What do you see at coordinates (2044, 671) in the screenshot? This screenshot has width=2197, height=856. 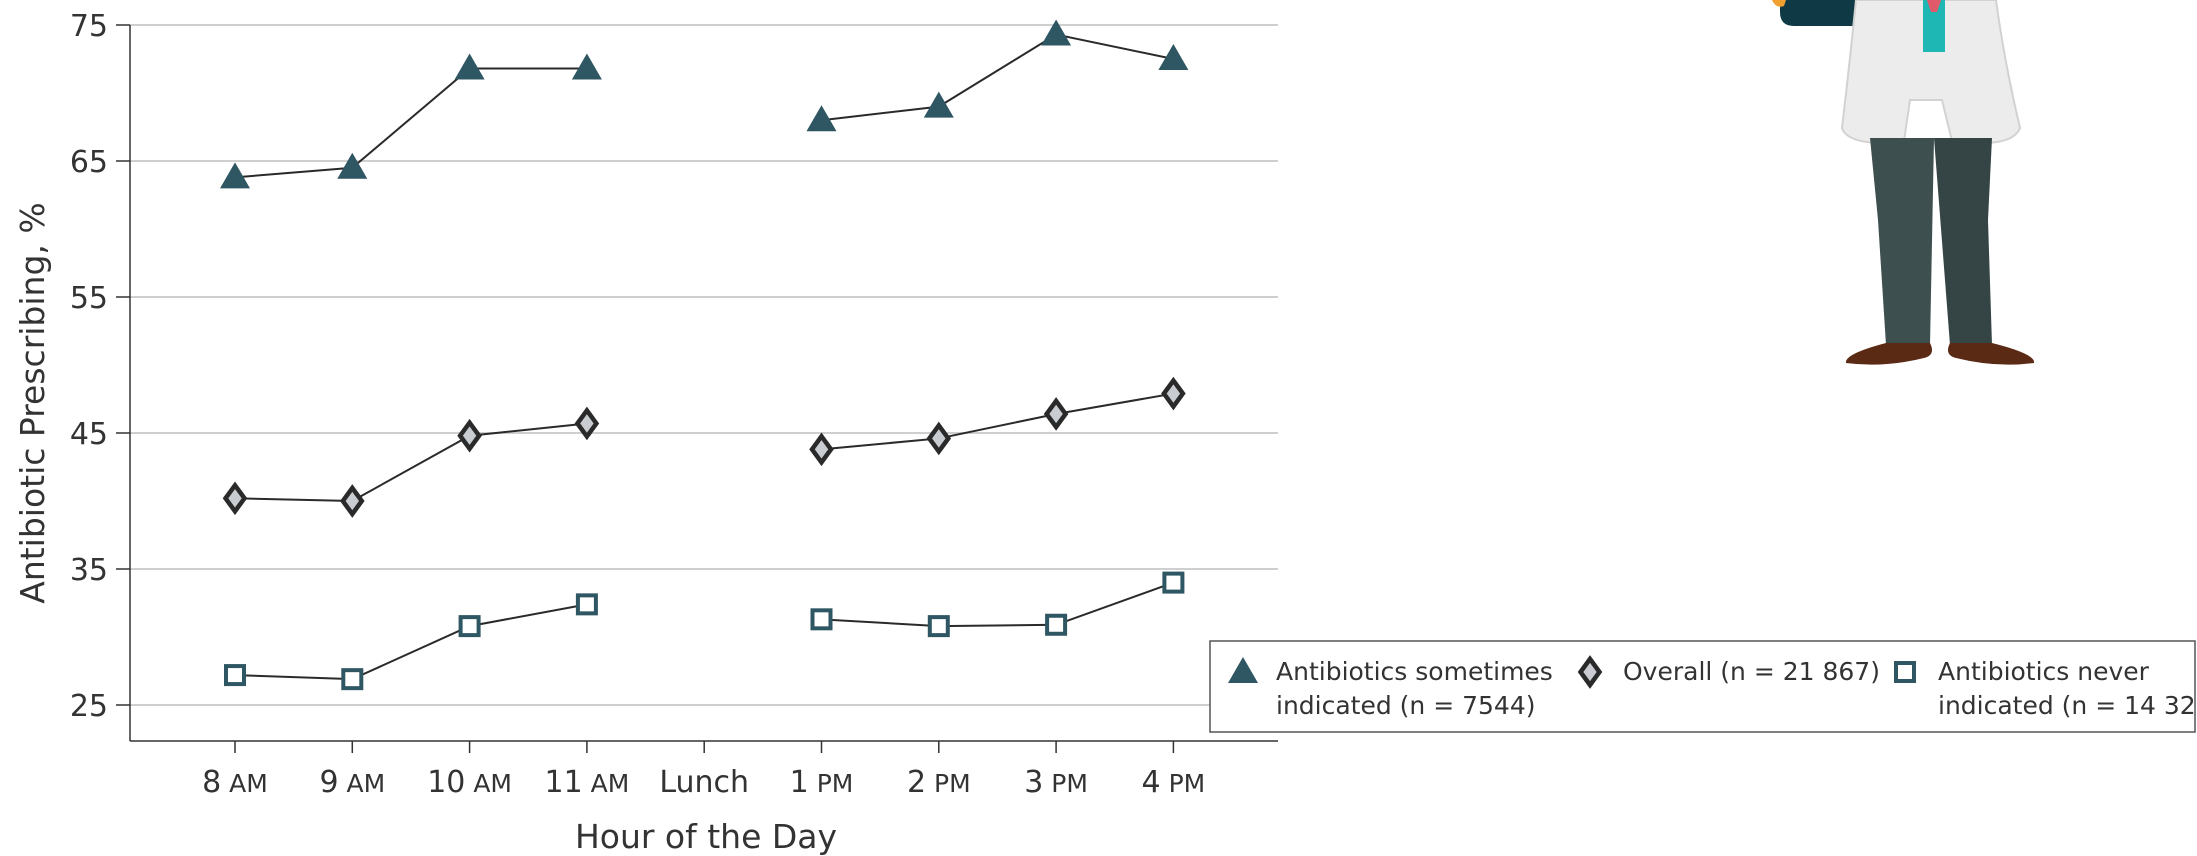 I see `legend-label: Antibiotics never` at bounding box center [2044, 671].